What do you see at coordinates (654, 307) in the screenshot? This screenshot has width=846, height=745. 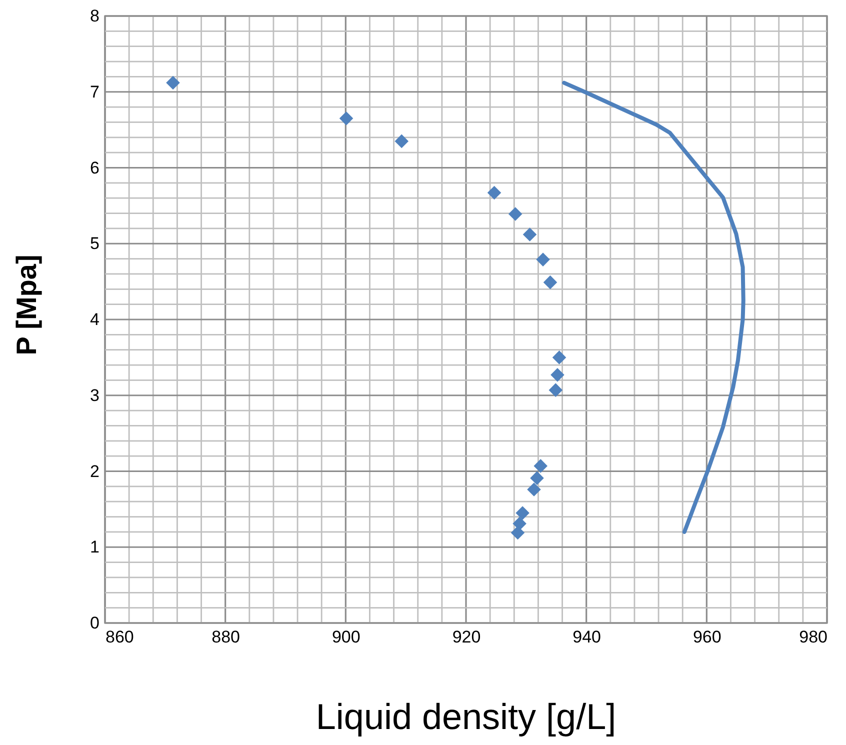 I see `line-series` at bounding box center [654, 307].